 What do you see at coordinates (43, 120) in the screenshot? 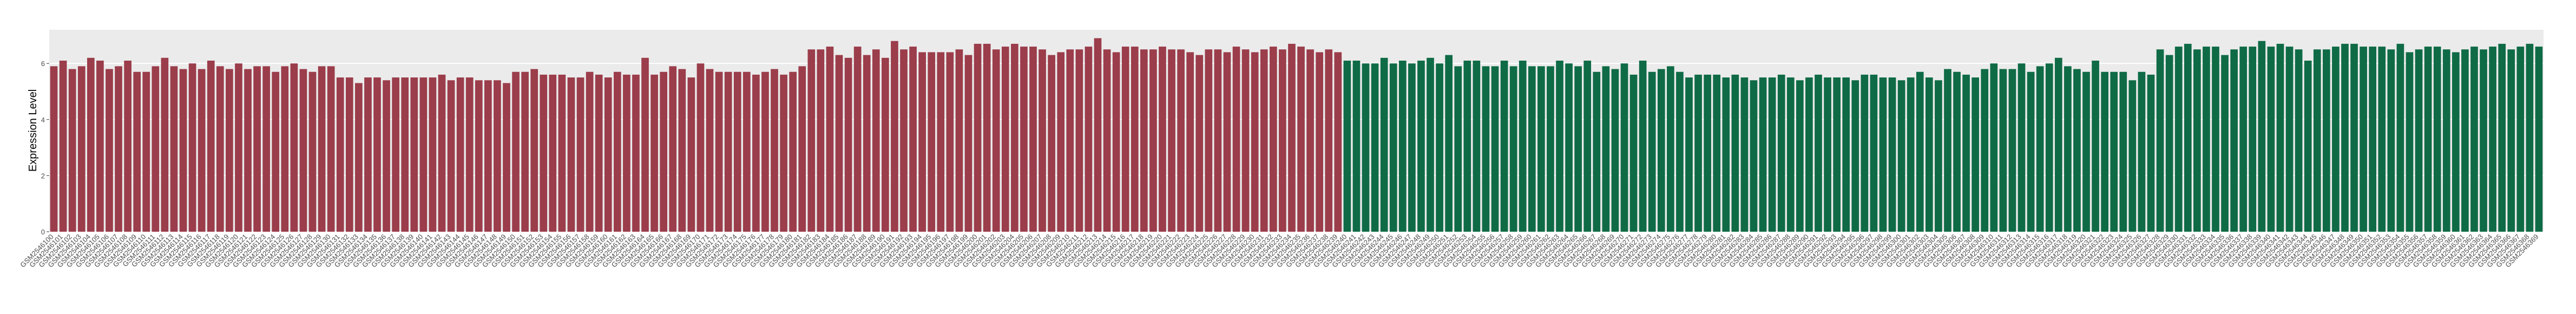
I see `y-tick-label: 4` at bounding box center [43, 120].